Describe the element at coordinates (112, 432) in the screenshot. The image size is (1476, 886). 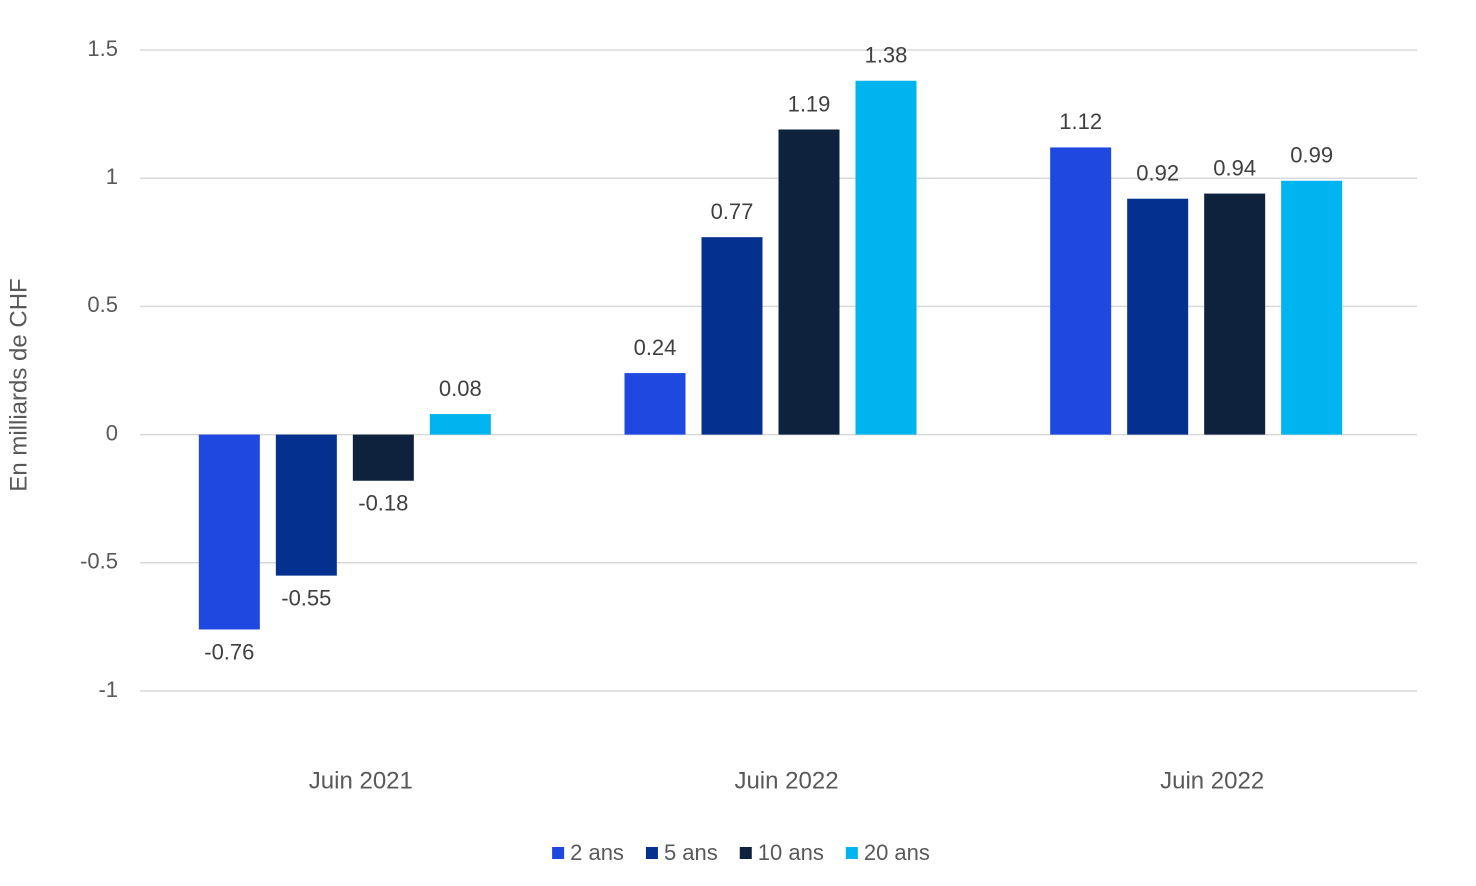
I see `y-tick-label: 0` at that location.